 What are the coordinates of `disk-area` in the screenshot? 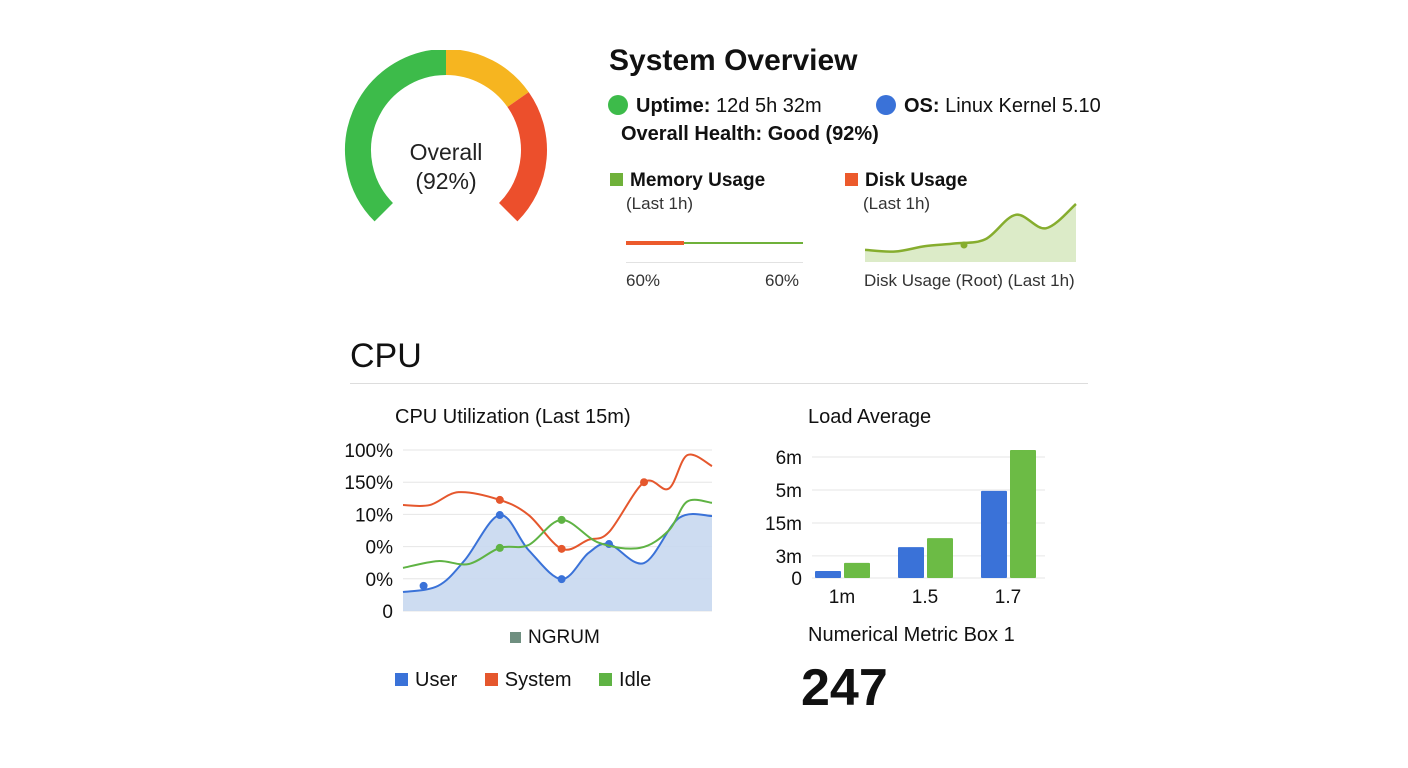 It's located at (970, 233).